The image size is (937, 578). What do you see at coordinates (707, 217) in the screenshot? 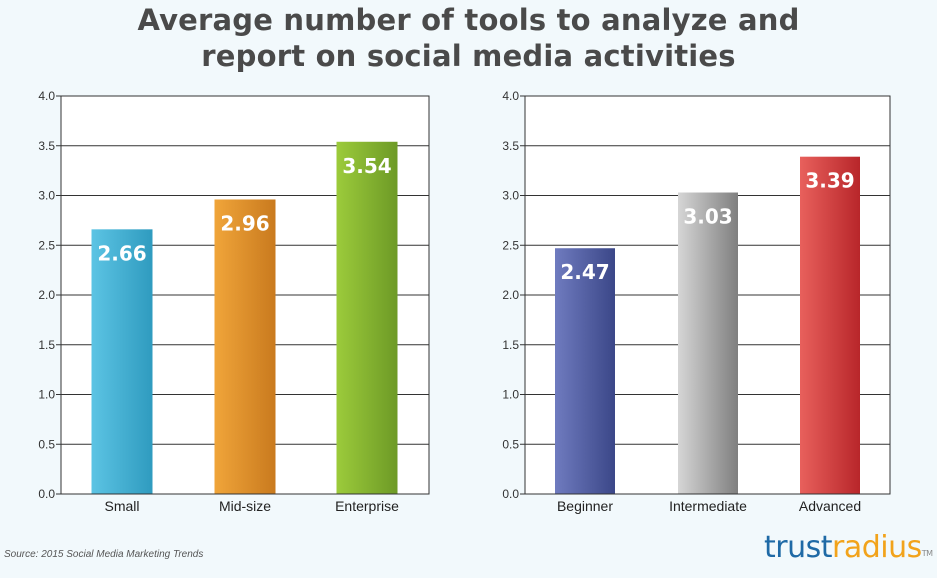
I see `data-label: 3.03` at bounding box center [707, 217].